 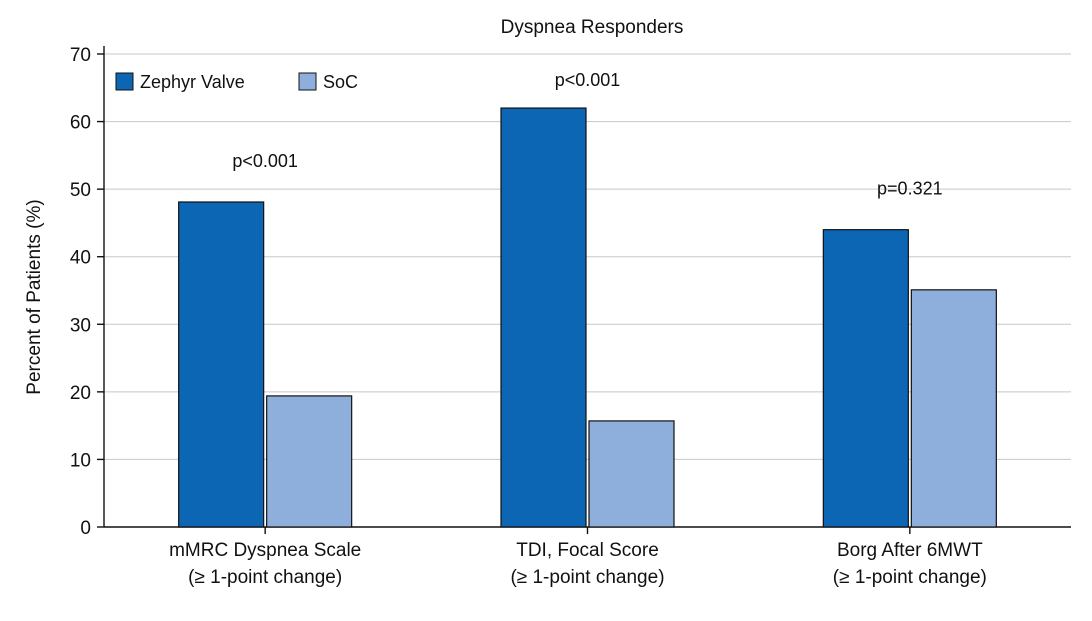 What do you see at coordinates (80, 190) in the screenshot?
I see `y-tick-label: 50` at bounding box center [80, 190].